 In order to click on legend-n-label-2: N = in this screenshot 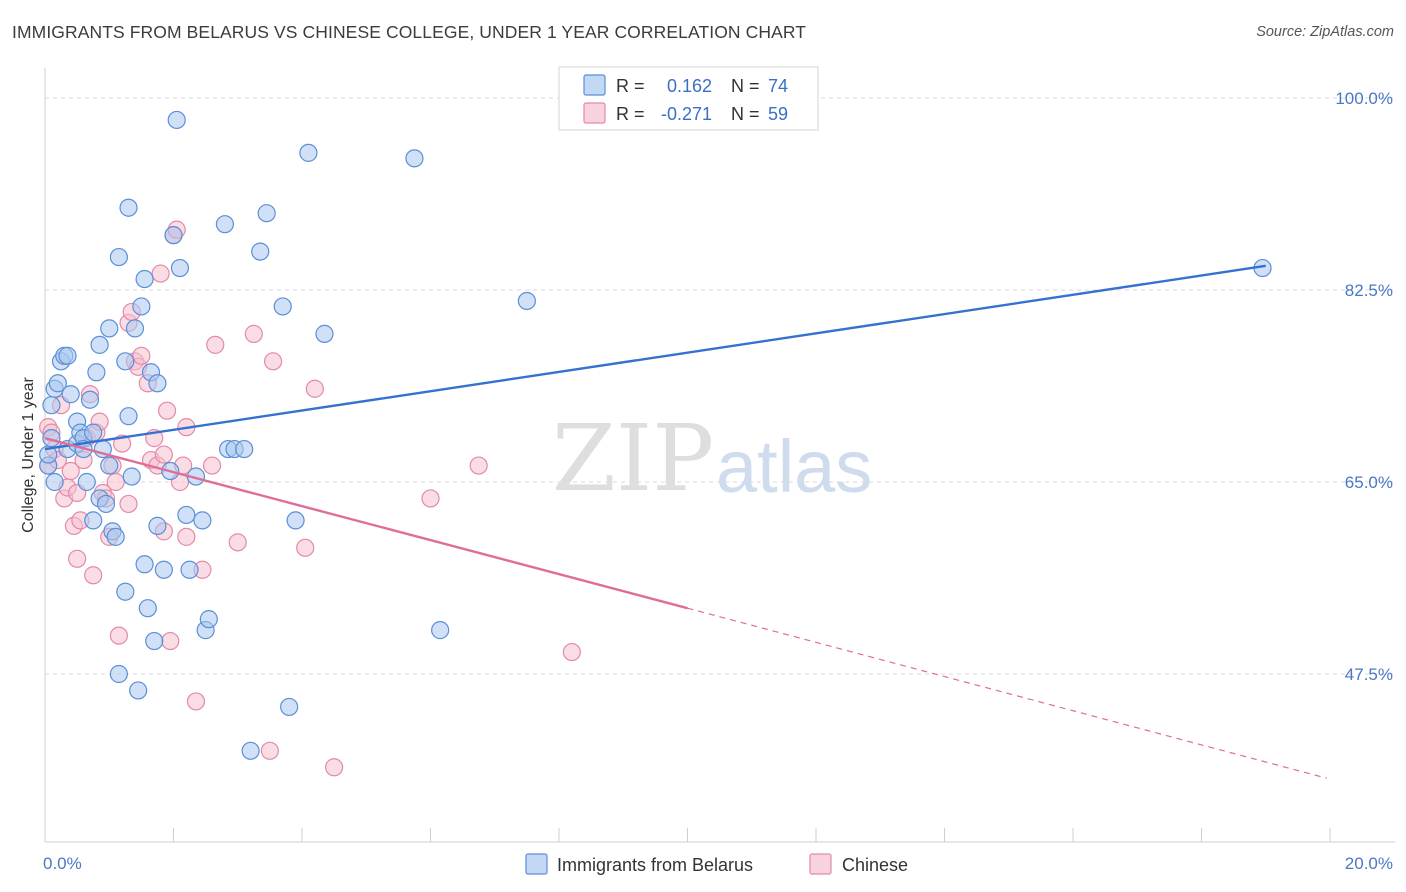, I will do `click(745, 114)`.